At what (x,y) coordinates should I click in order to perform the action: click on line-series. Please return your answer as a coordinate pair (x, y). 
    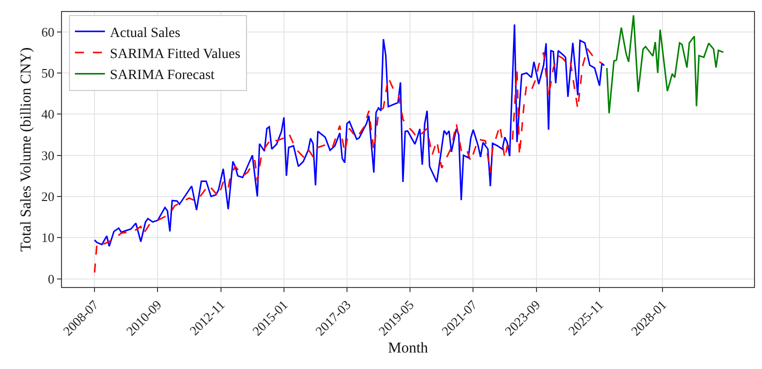
    Looking at the image, I should click on (665, 64).